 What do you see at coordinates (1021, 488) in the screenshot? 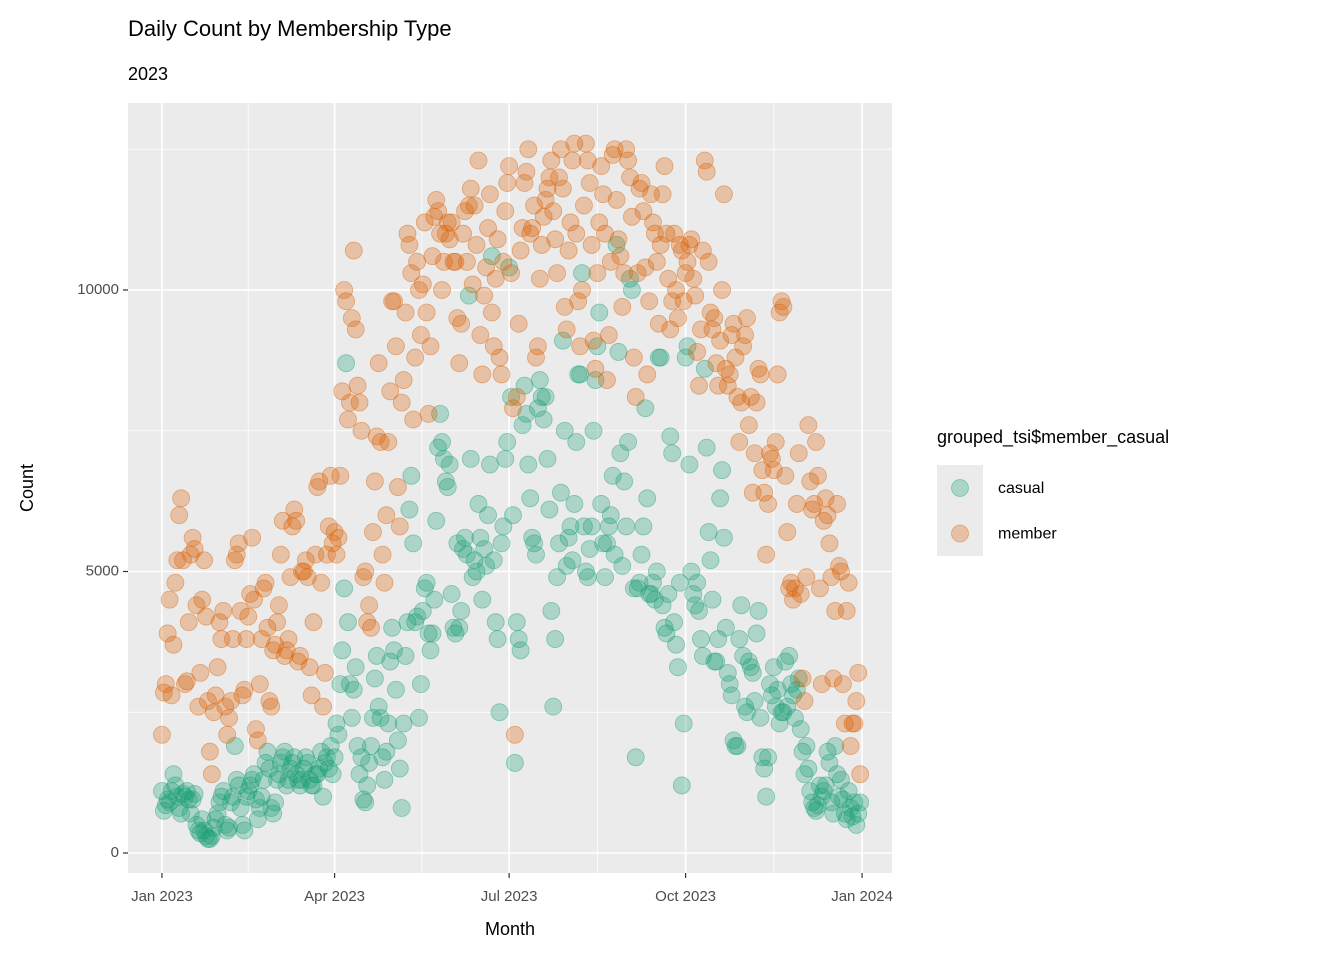
I see `legend-label: casual` at bounding box center [1021, 488].